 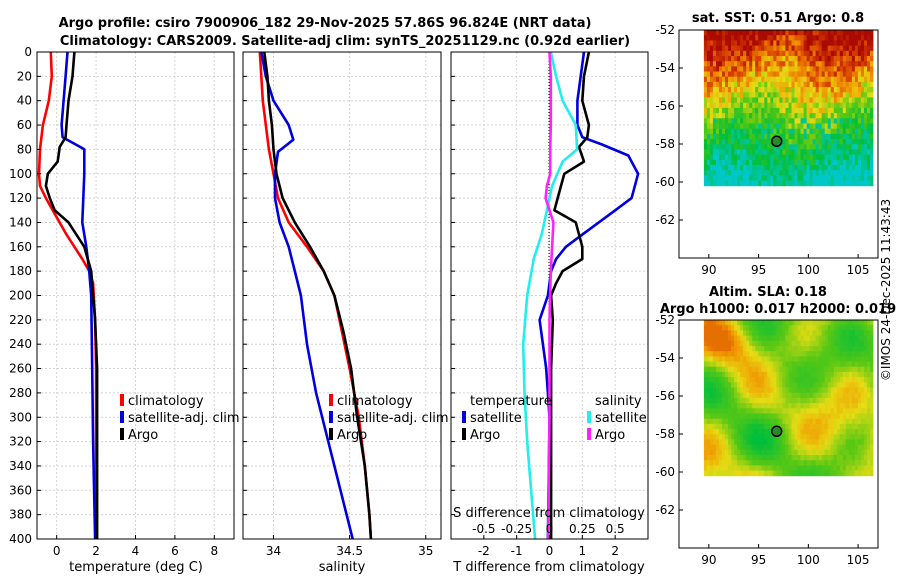 I want to click on x-tick-label: 105, so click(x=858, y=560).